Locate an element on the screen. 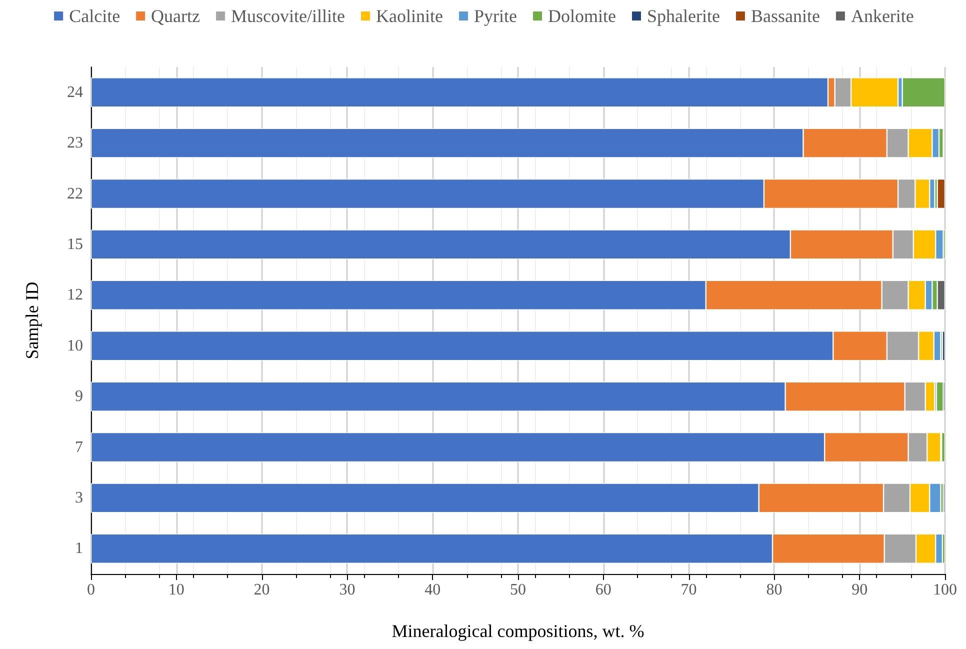 The width and height of the screenshot is (966, 649). legend-label: Calcite is located at coordinates (94, 16).